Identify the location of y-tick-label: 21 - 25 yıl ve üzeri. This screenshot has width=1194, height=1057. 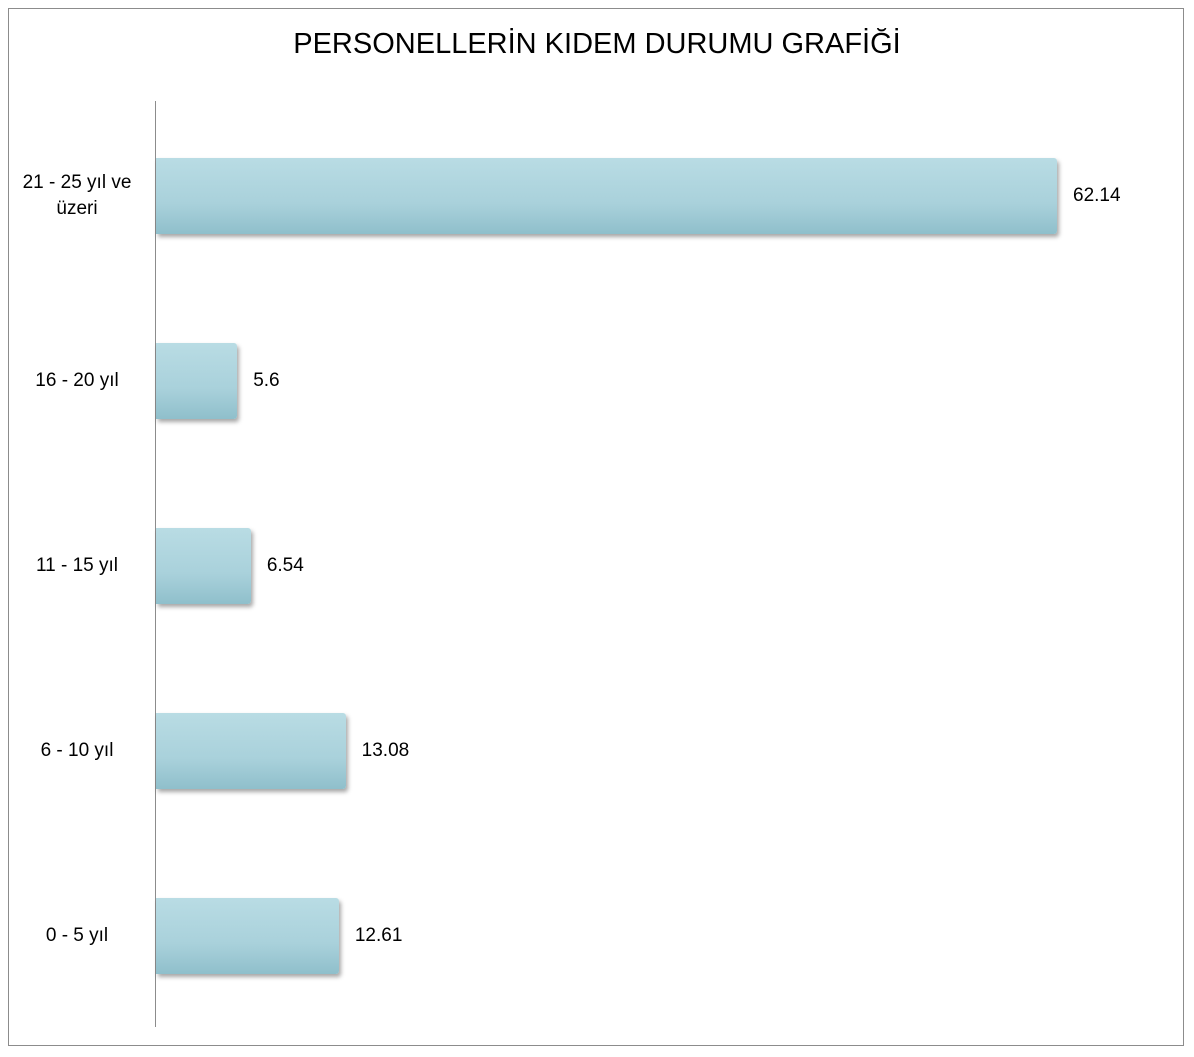
(77, 195).